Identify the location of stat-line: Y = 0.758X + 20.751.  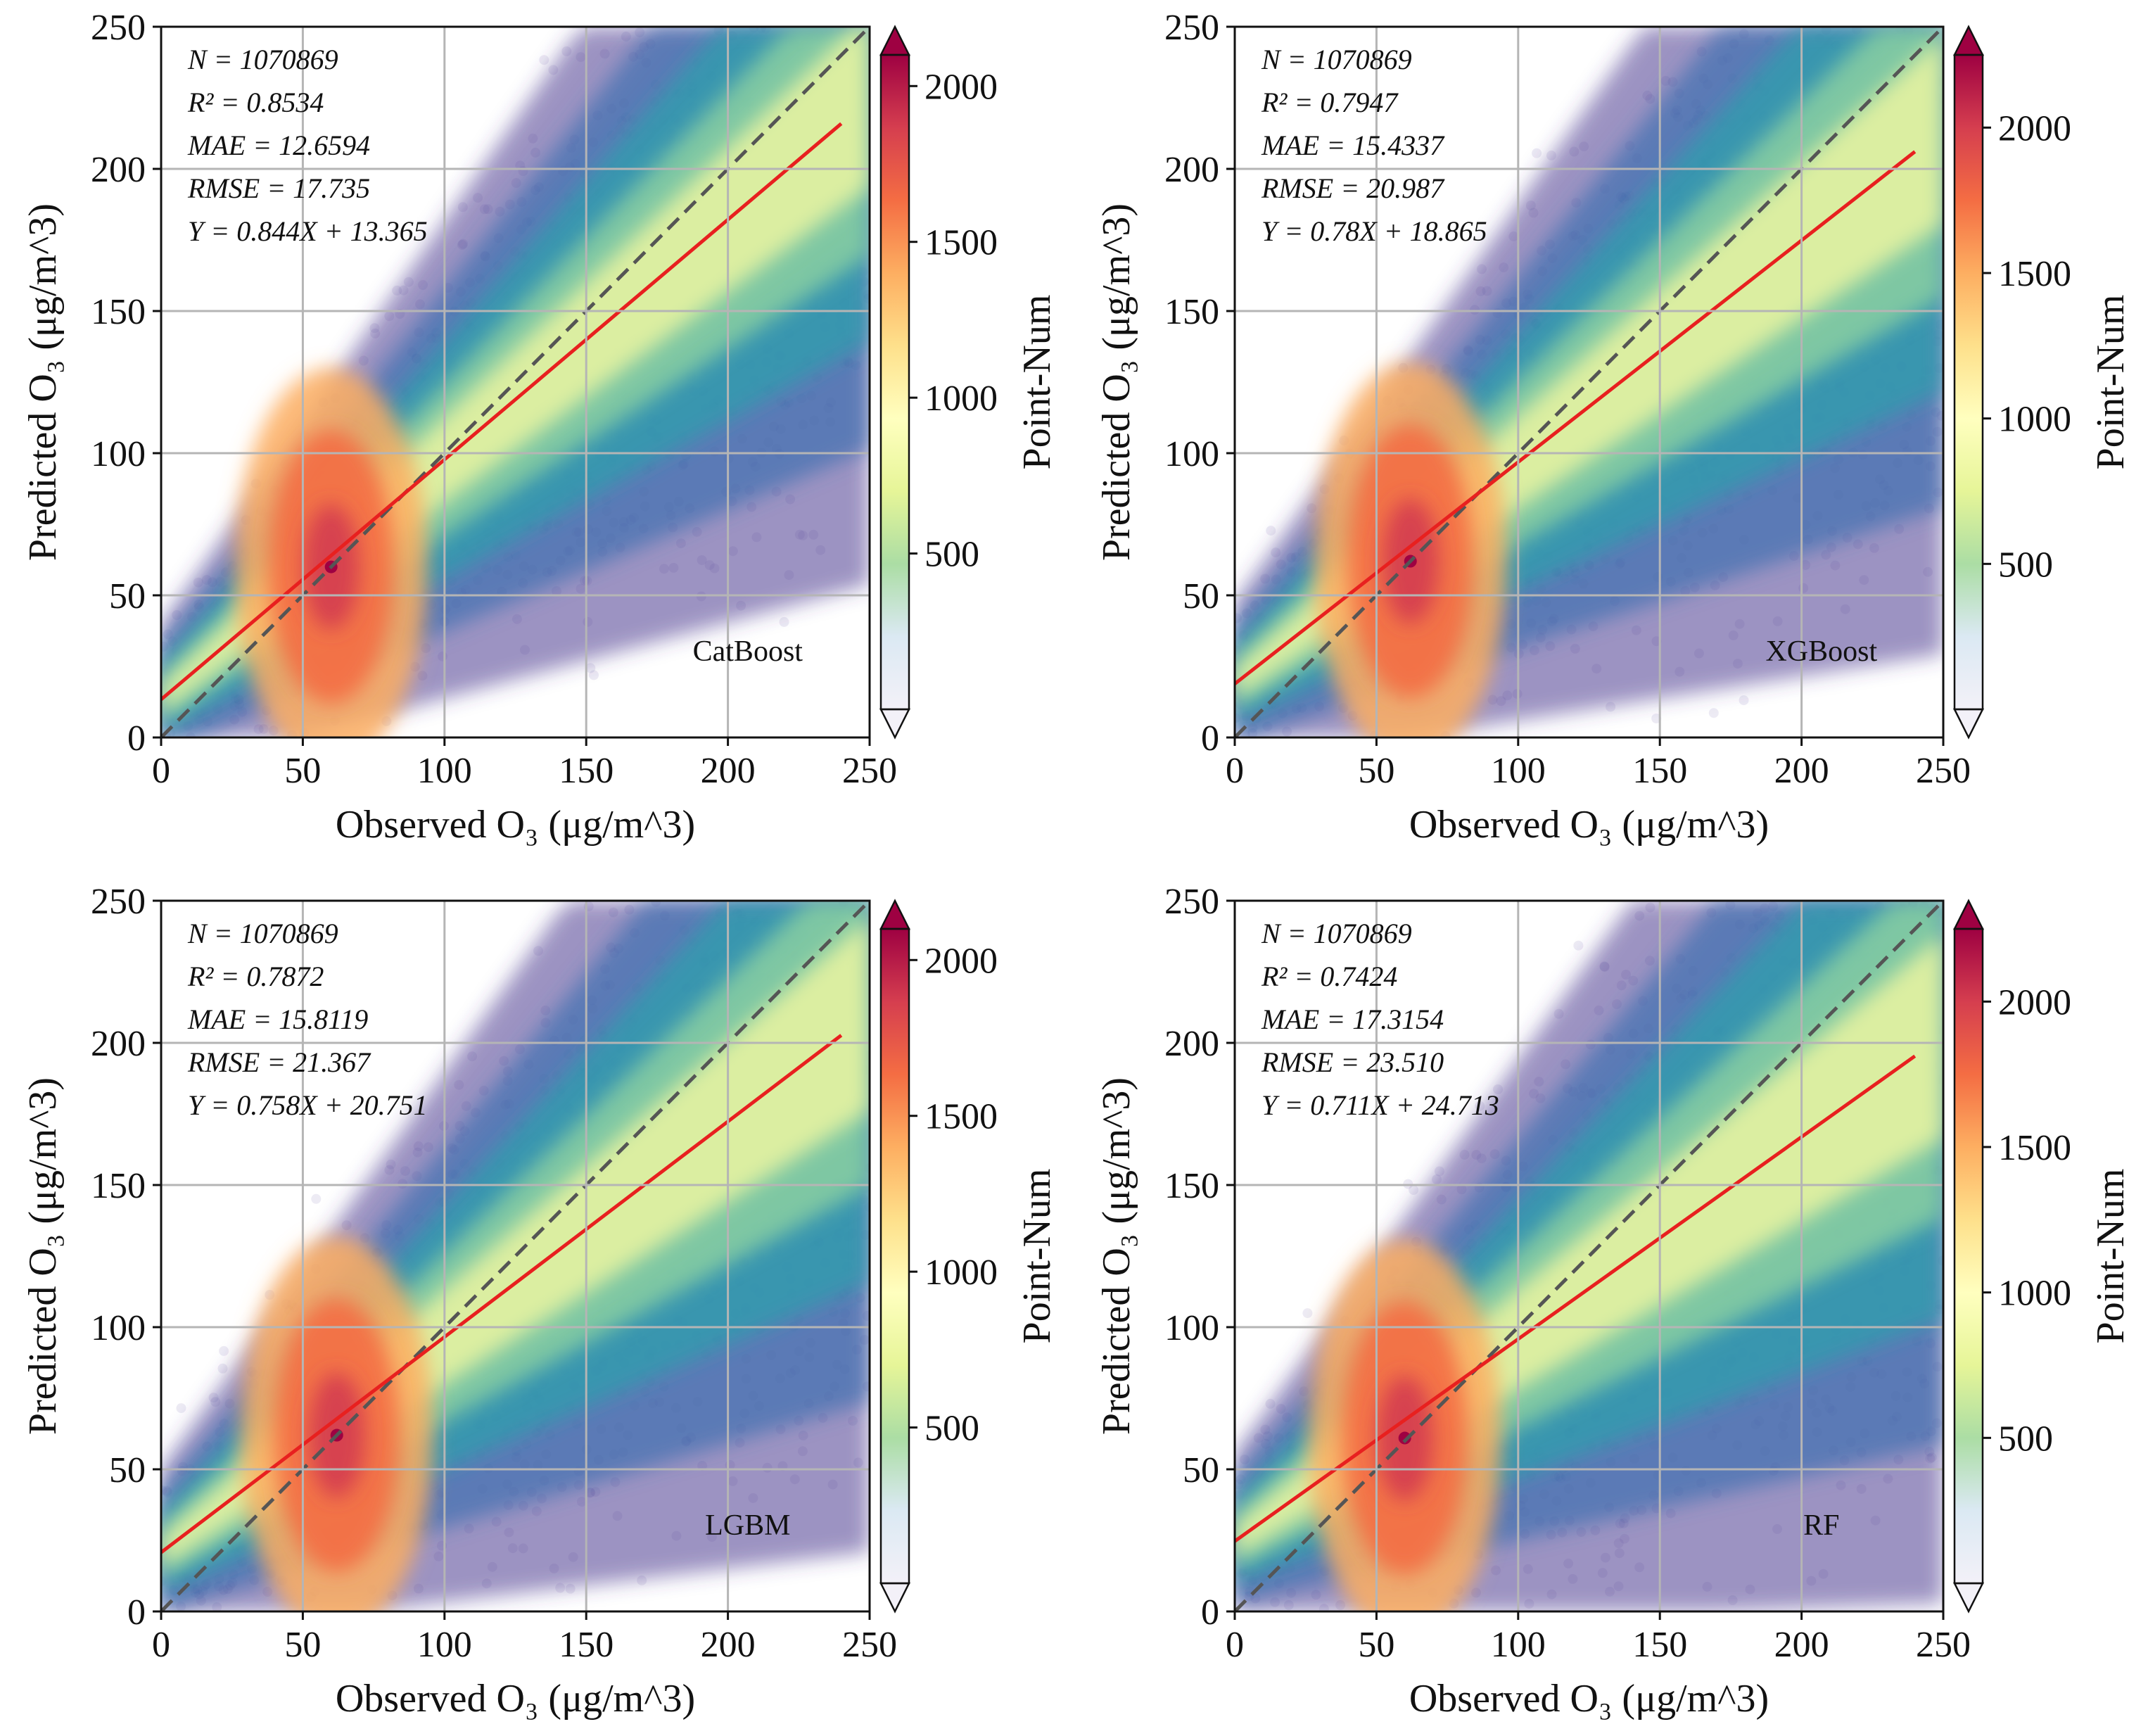
(308, 1105).